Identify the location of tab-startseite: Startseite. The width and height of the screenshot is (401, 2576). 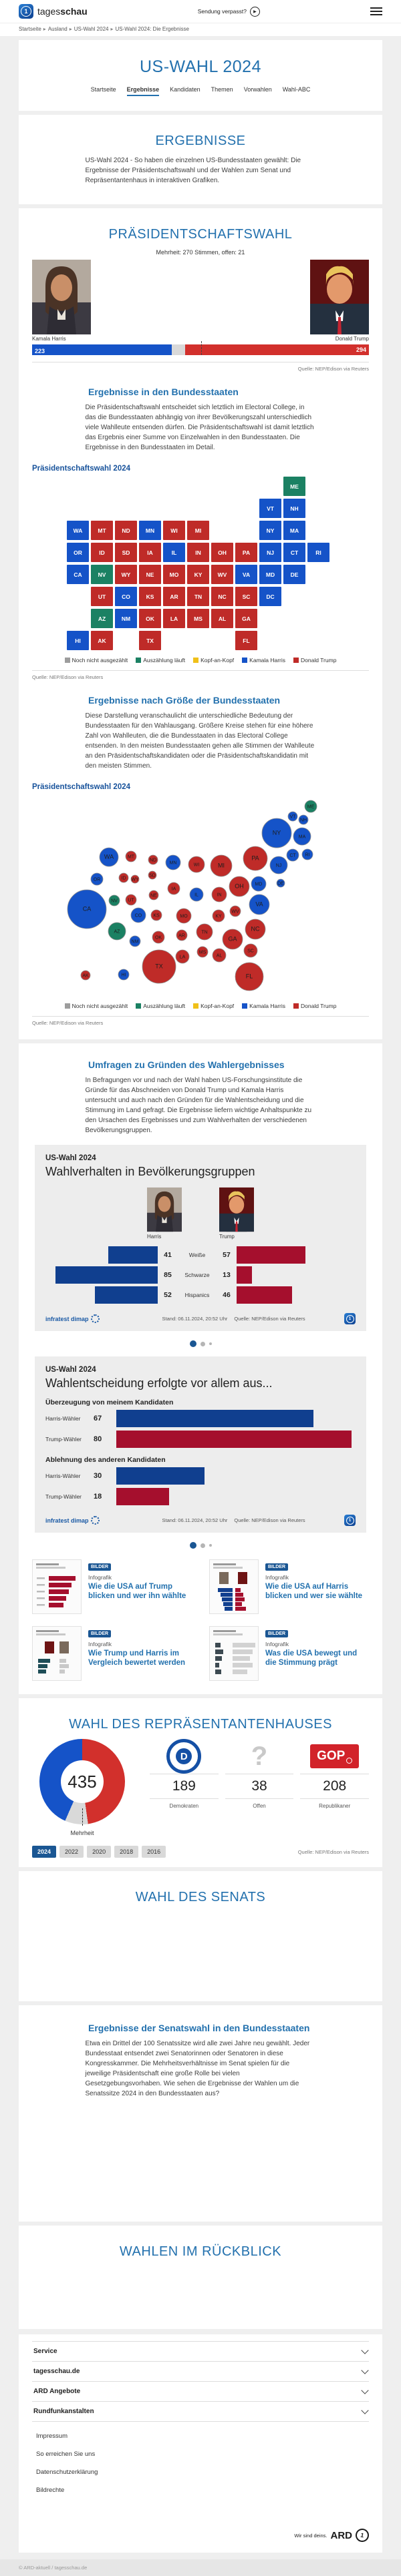
(103, 89).